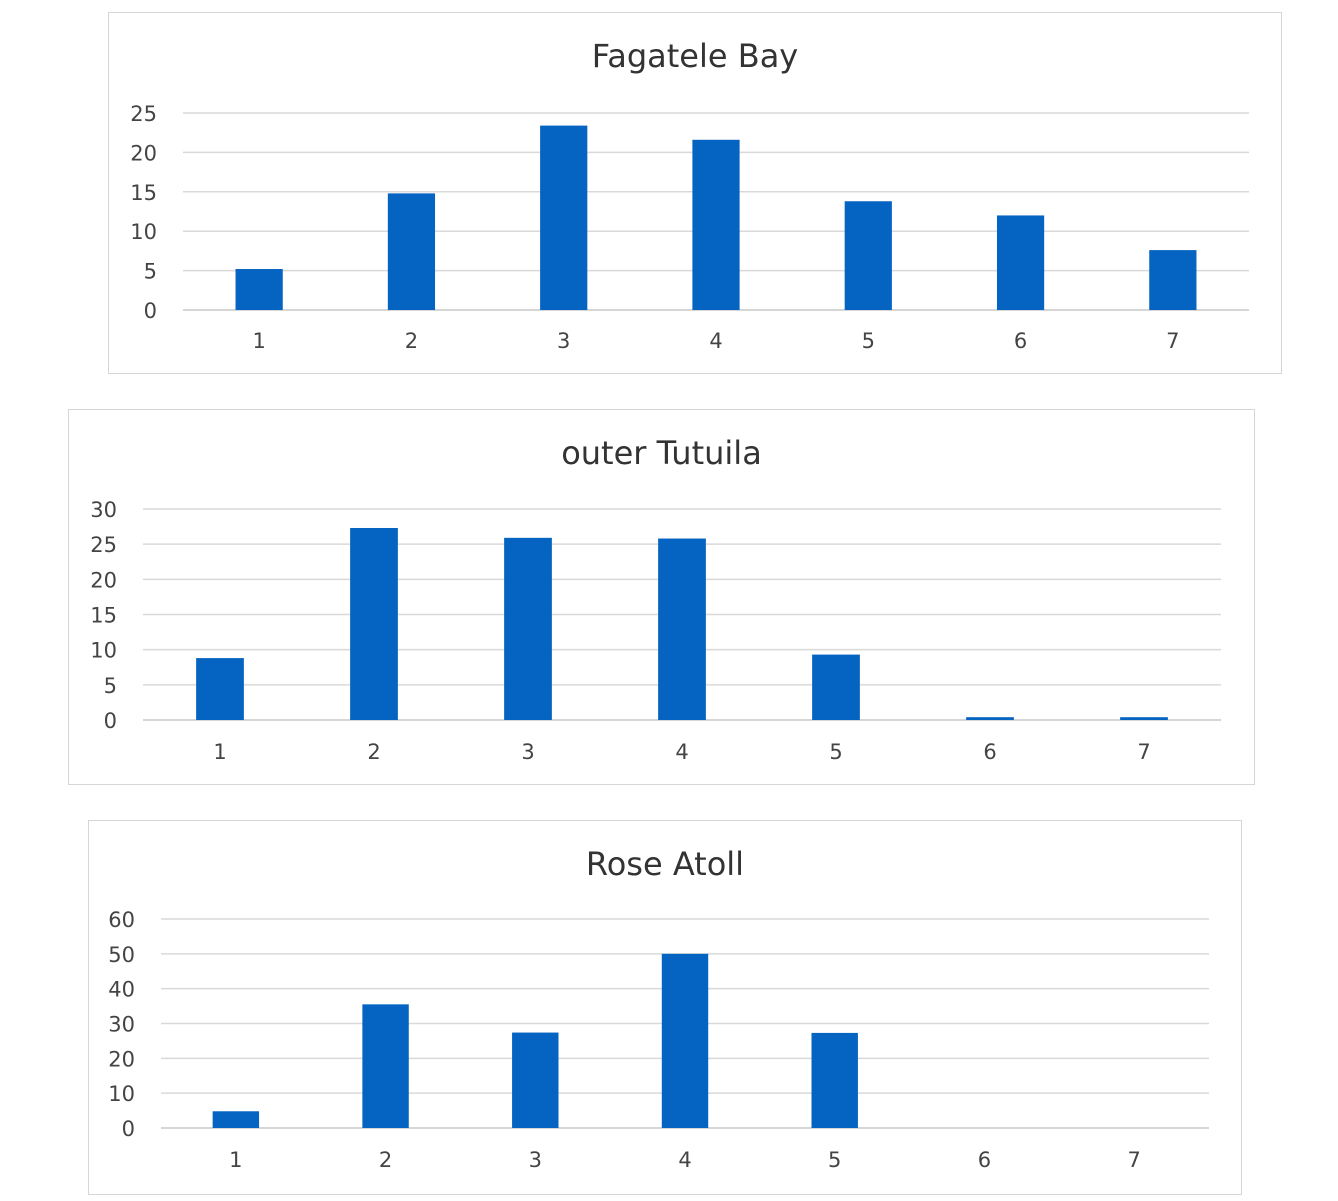 This screenshot has width=1338, height=1201. What do you see at coordinates (665, 864) in the screenshot?
I see `chart-title: Rose Atoll` at bounding box center [665, 864].